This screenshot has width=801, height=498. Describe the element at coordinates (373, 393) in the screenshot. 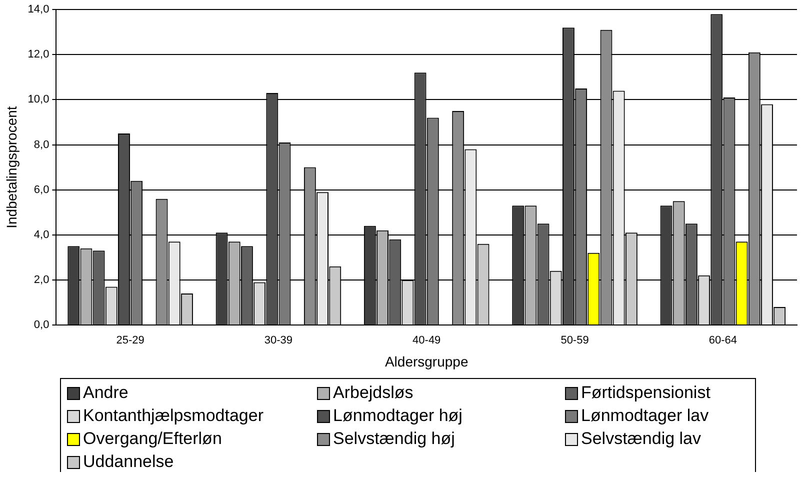

I see `legend-label: Arbejdsløs` at that location.